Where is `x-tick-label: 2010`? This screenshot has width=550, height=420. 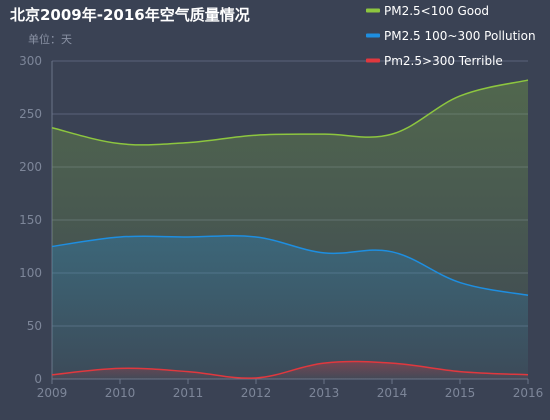
x-tick-label: 2010 is located at coordinates (120, 393).